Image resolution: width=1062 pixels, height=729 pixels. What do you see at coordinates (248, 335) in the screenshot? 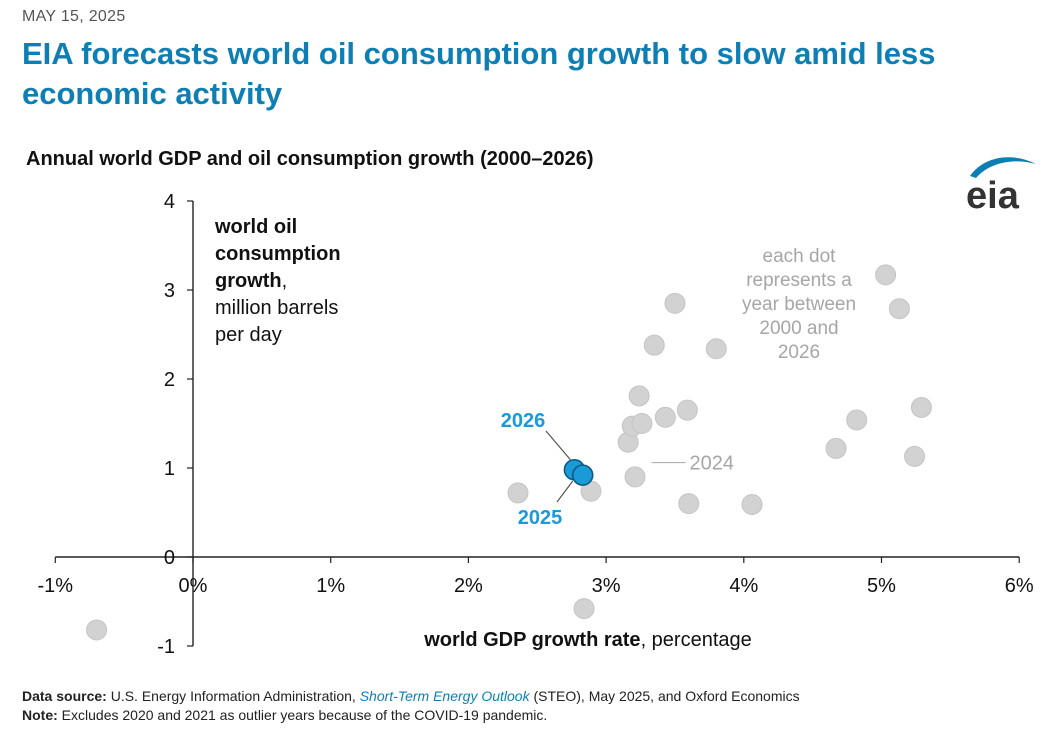
I see `y-axis-label-line: per day` at bounding box center [248, 335].